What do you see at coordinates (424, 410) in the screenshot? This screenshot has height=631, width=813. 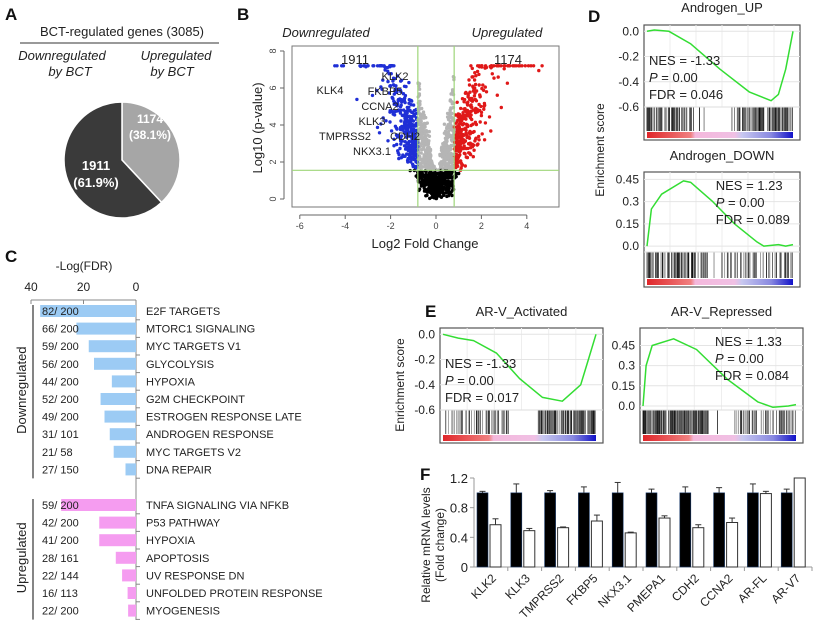 I see `gsea-y-tick-label: -0.6` at bounding box center [424, 410].